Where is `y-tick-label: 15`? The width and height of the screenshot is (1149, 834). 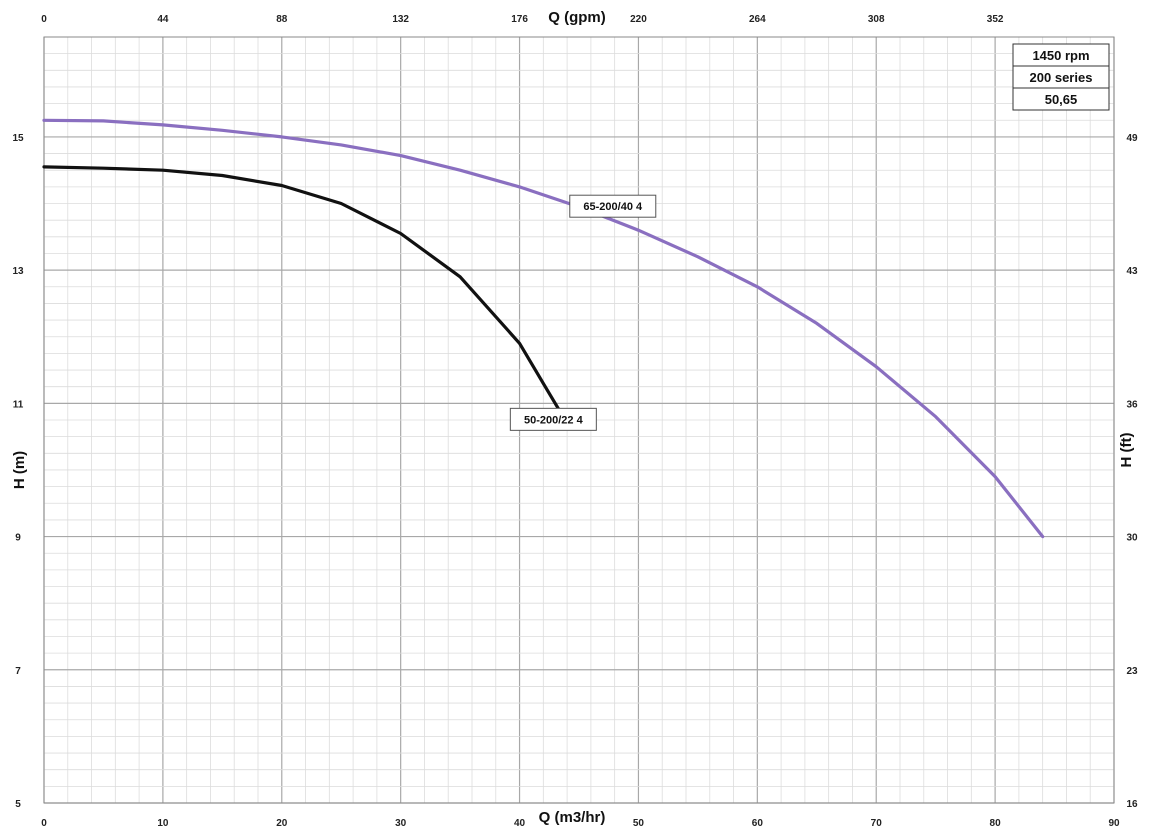
y-tick-label: 15 is located at coordinates (18, 138).